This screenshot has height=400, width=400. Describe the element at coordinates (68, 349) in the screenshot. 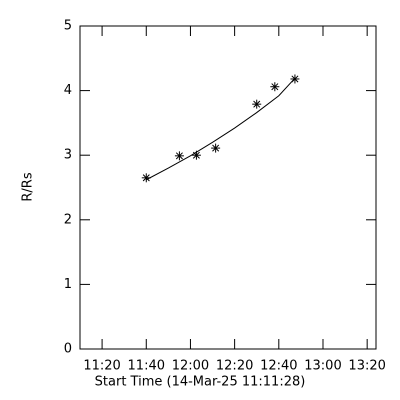

I see `y-tick-label: 0` at that location.